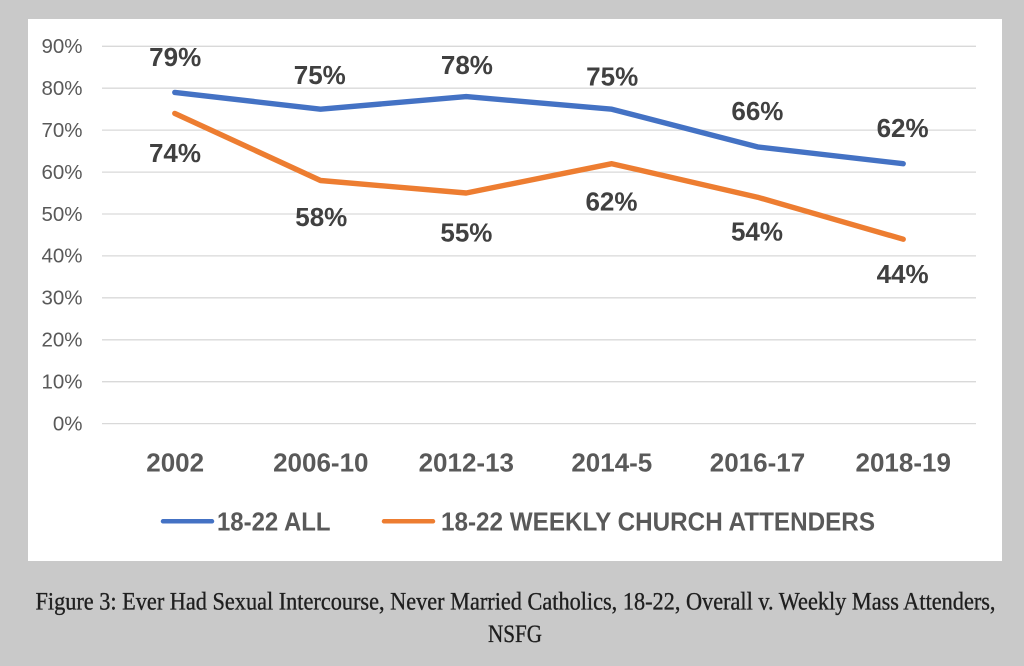 This screenshot has width=1024, height=666. What do you see at coordinates (466, 233) in the screenshot?
I see `svg-text: 55%` at bounding box center [466, 233].